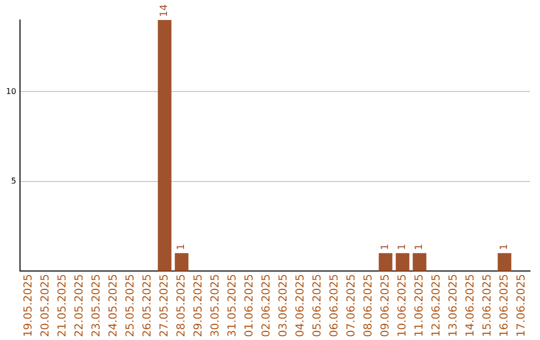  I want to click on x-tick-label: 28.05.2025, so click(181, 306).